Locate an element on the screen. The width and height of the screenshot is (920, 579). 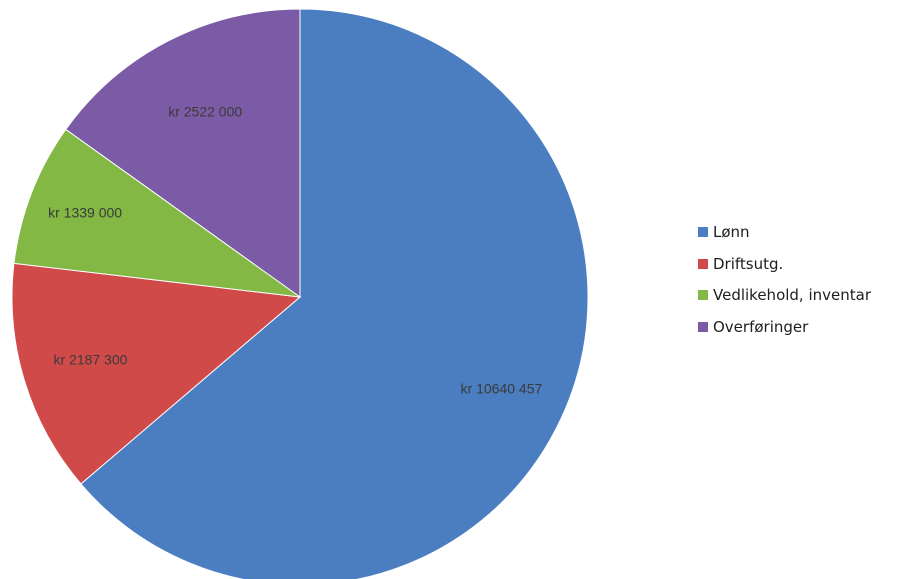
data-label-overforinger: kr 2522 000 is located at coordinates (205, 111).